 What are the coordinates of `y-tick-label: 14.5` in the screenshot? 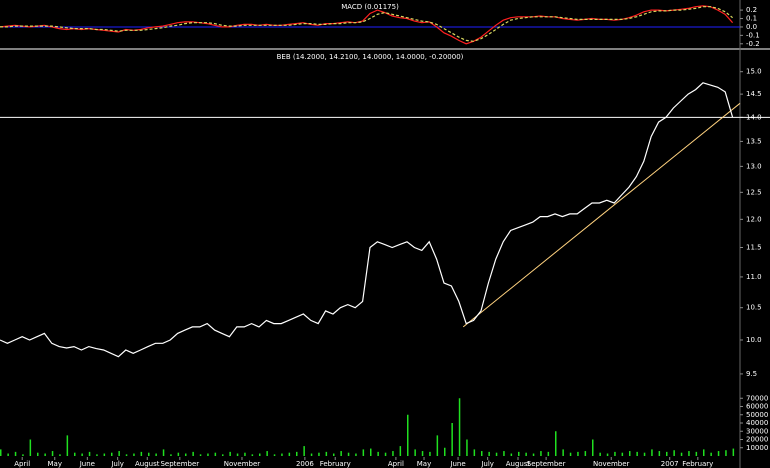 It's located at (754, 94).